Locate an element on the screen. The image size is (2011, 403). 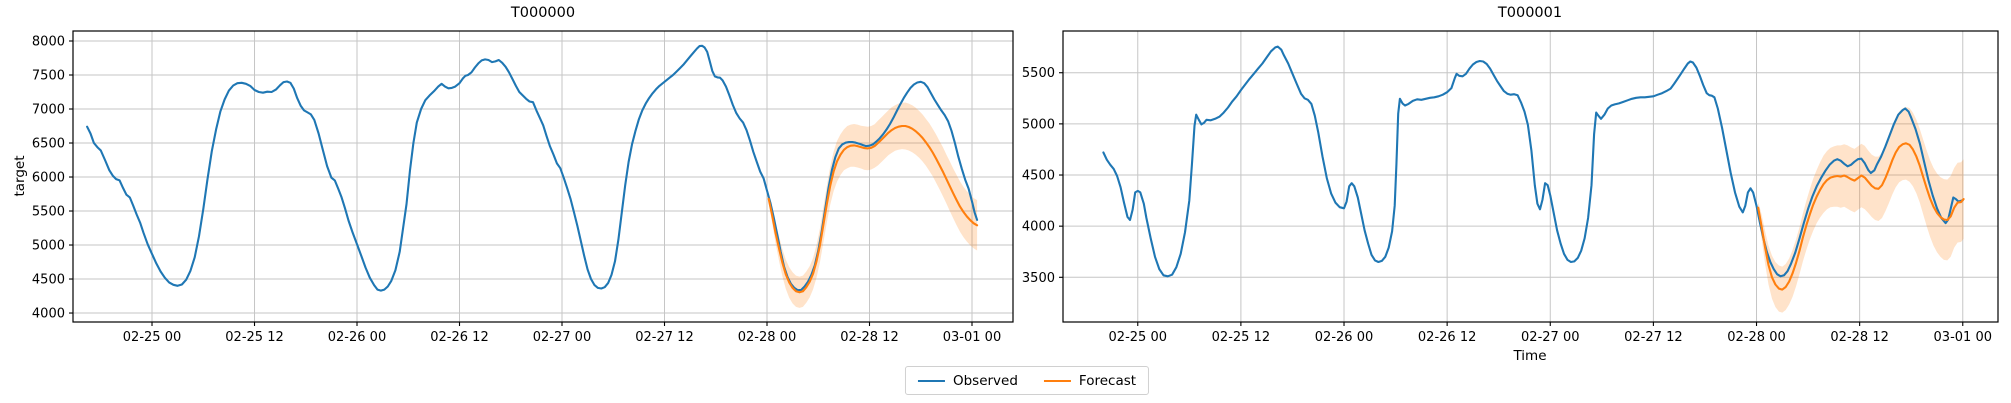
y-tick-label: 8000 is located at coordinates (48, 41).